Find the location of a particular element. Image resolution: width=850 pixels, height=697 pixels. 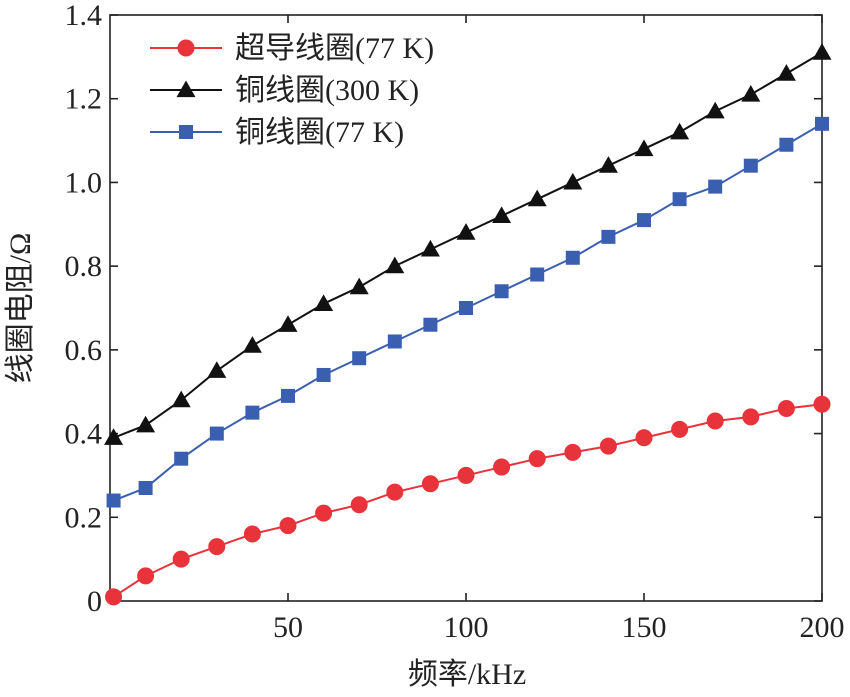

legend: 超导线圈(77 K) 铜线圈(300 K) 铜线圈(77 K) is located at coordinates (292, 90).